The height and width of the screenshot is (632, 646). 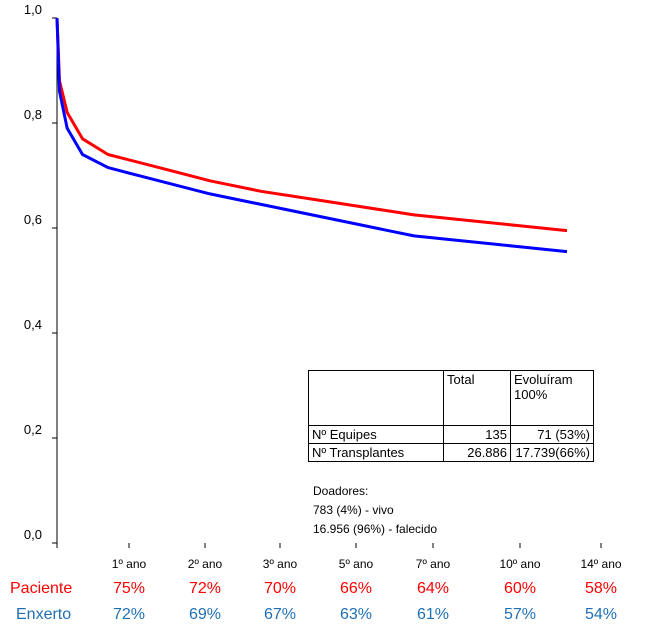 I want to click on summary-row-value: 57%, so click(x=520, y=614).